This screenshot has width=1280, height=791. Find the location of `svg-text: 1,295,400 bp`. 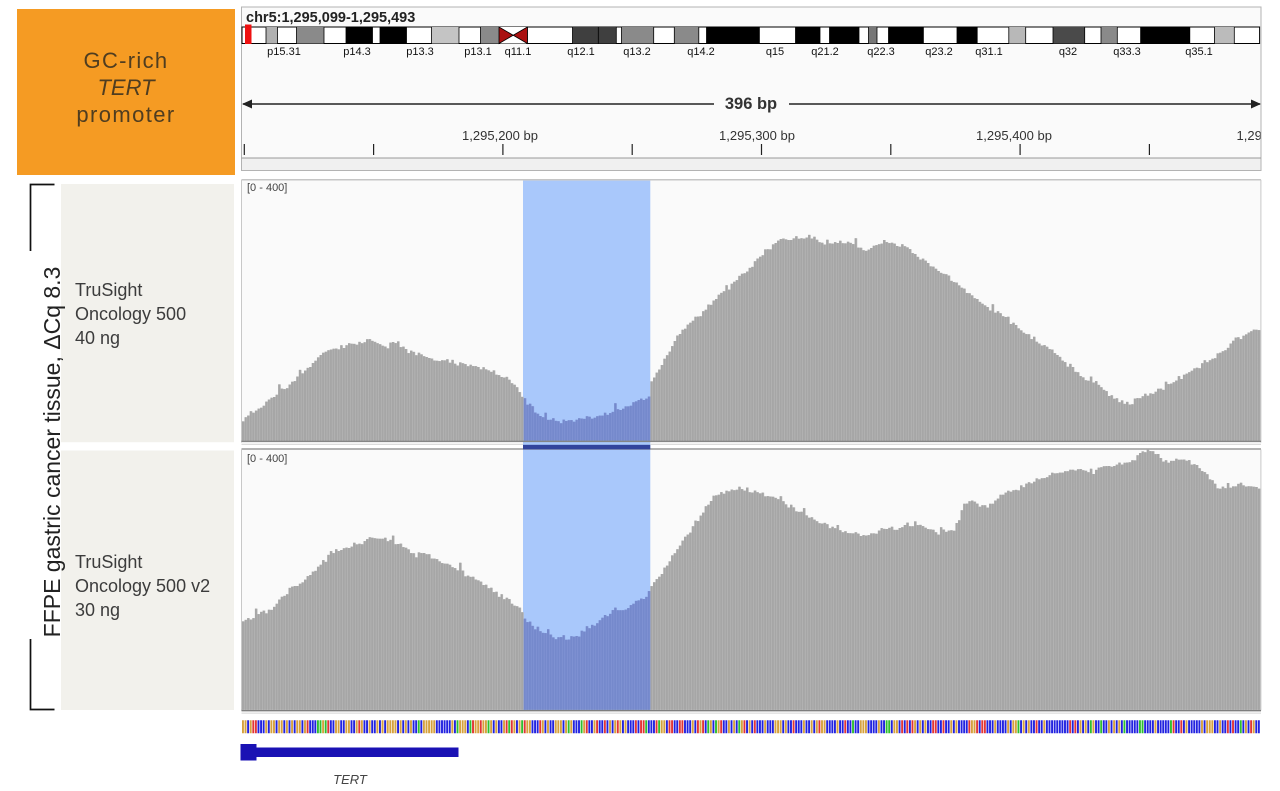

svg-text: 1,295,400 bp is located at coordinates (1014, 135).